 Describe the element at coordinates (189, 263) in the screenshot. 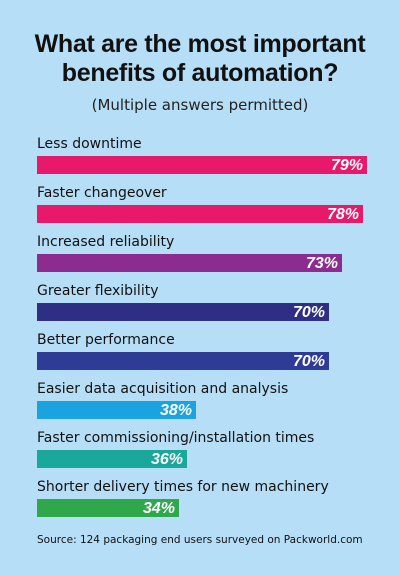

I see `bar: 73%` at that location.